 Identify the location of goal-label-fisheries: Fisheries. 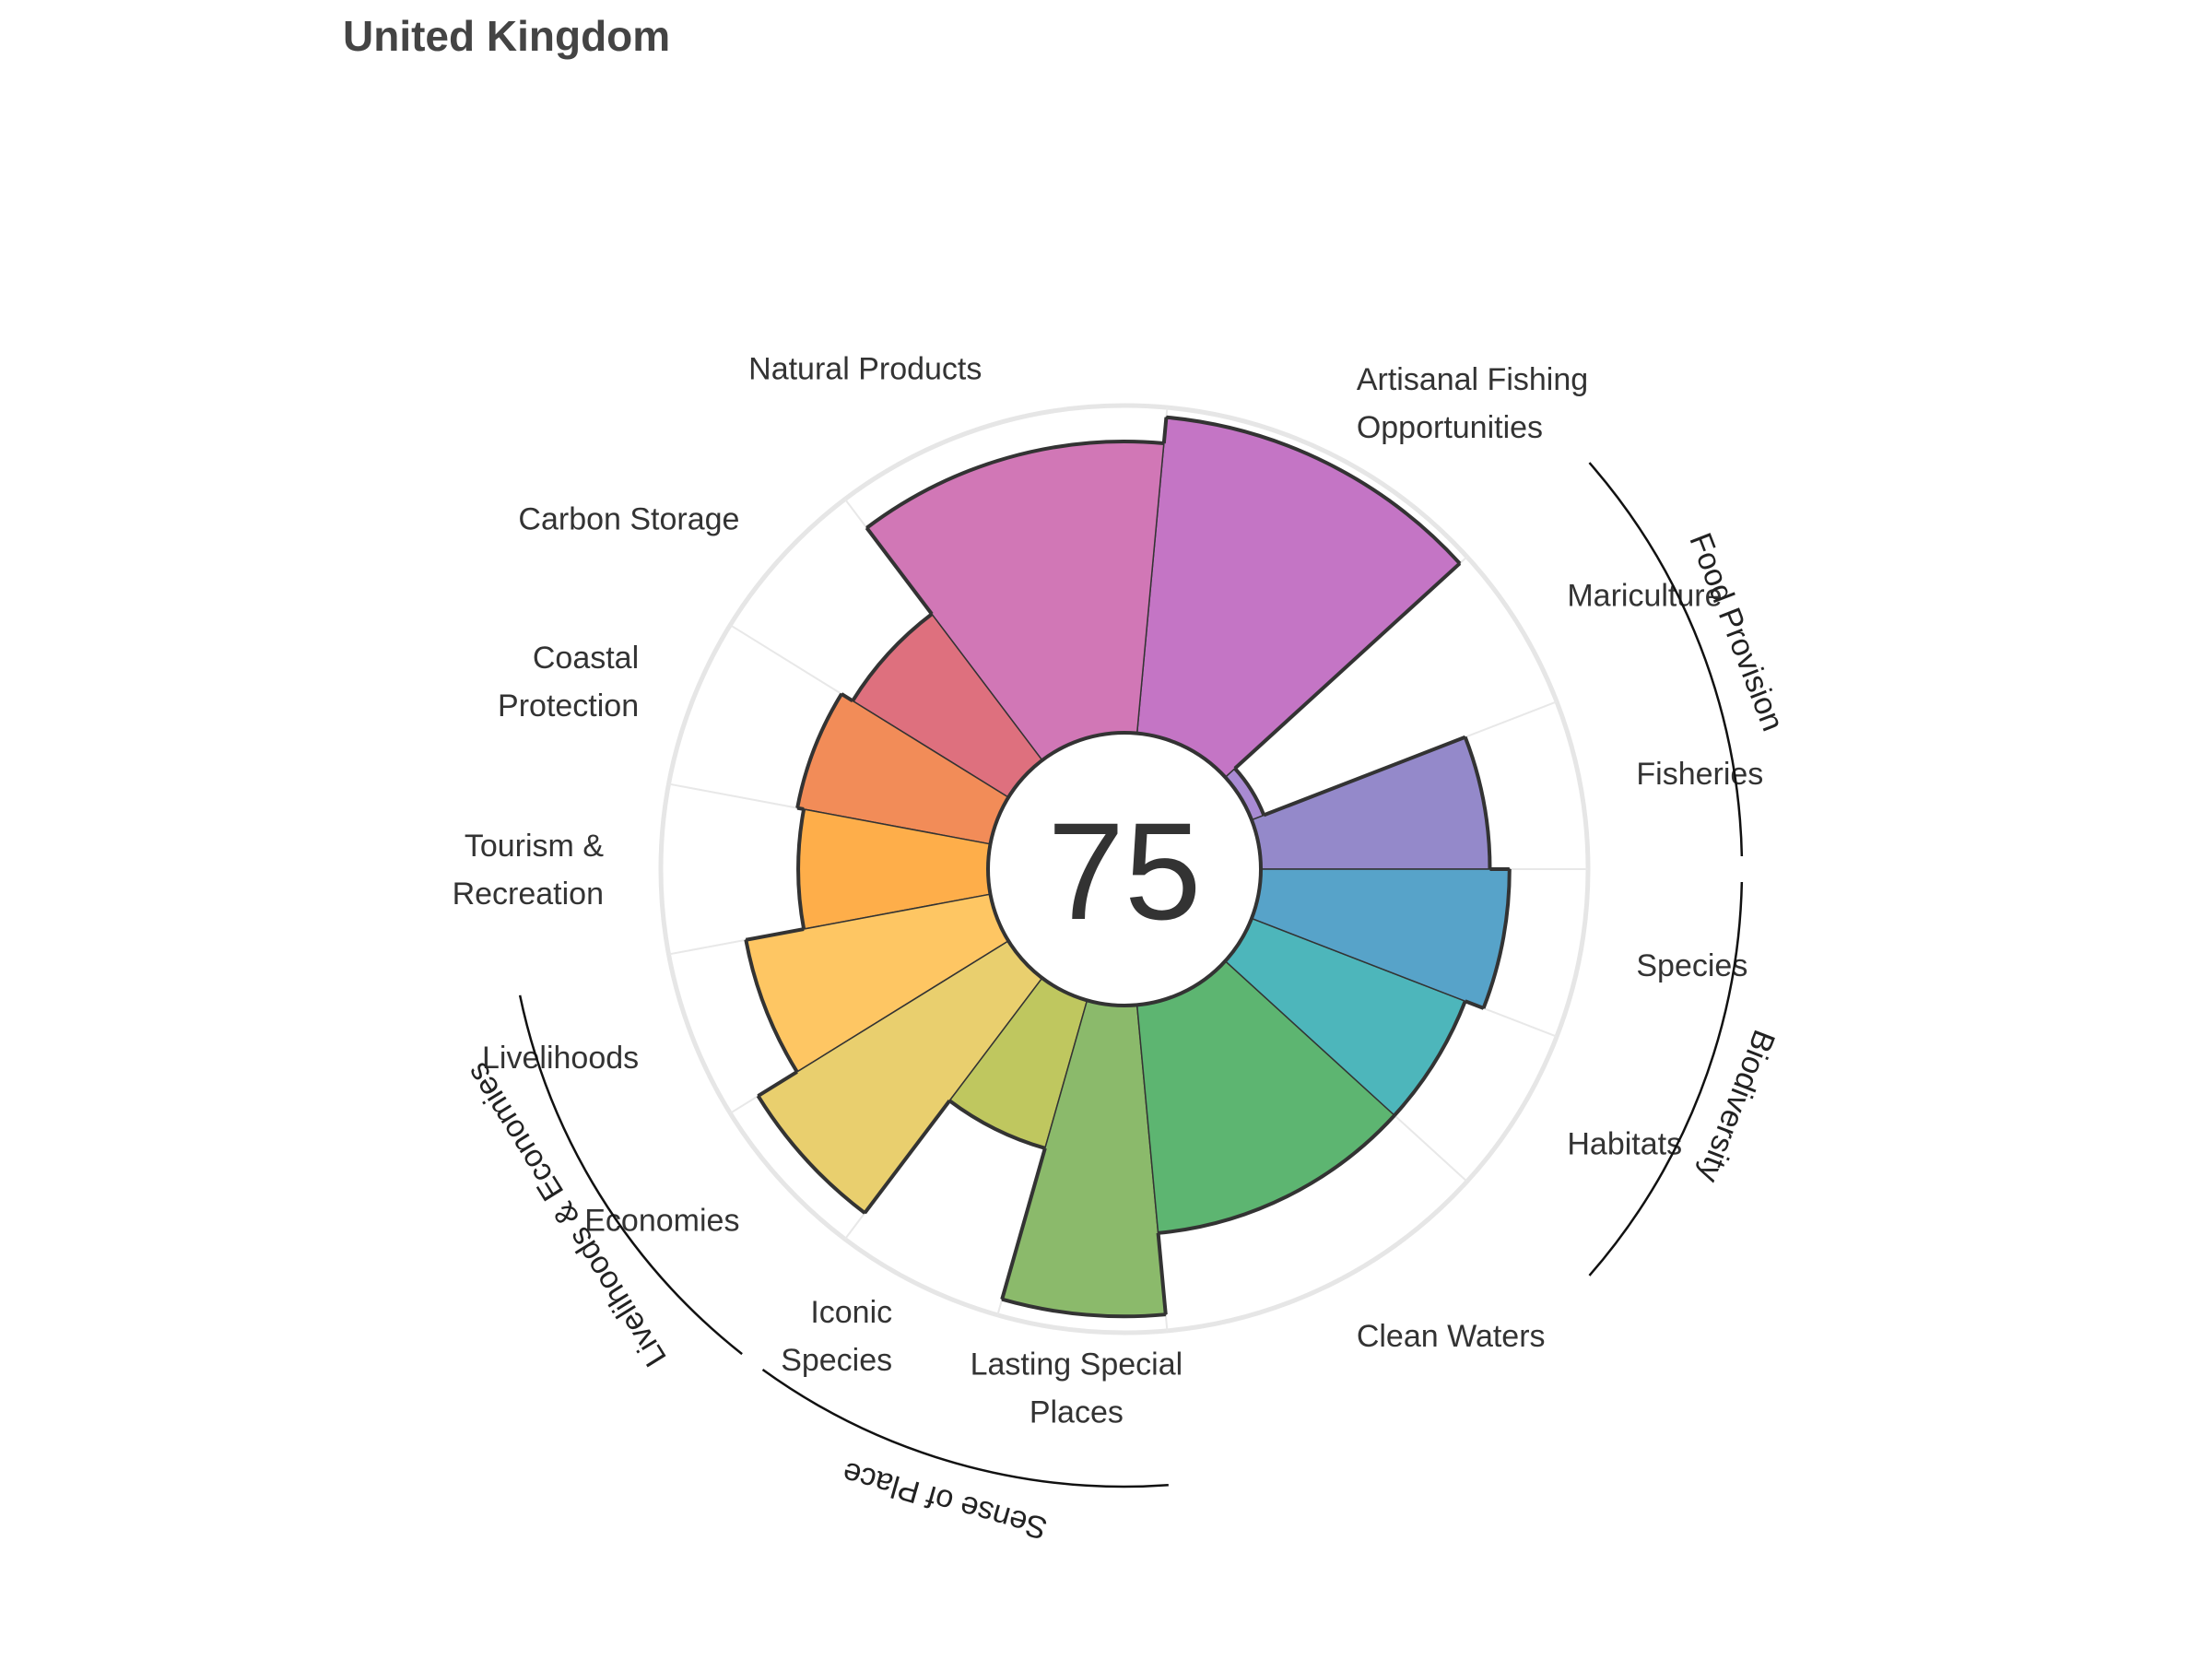
(1699, 774).